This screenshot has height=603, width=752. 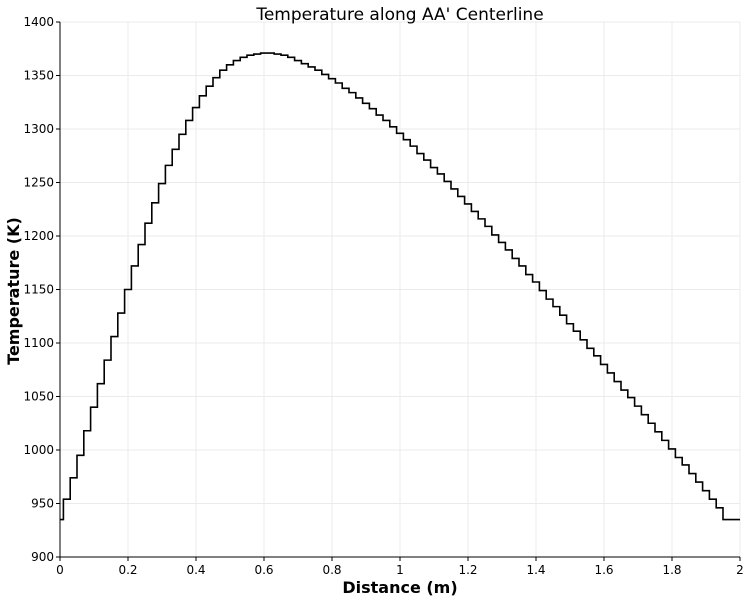 What do you see at coordinates (535, 570) in the screenshot?
I see `x-tick-label: 1.4` at bounding box center [535, 570].